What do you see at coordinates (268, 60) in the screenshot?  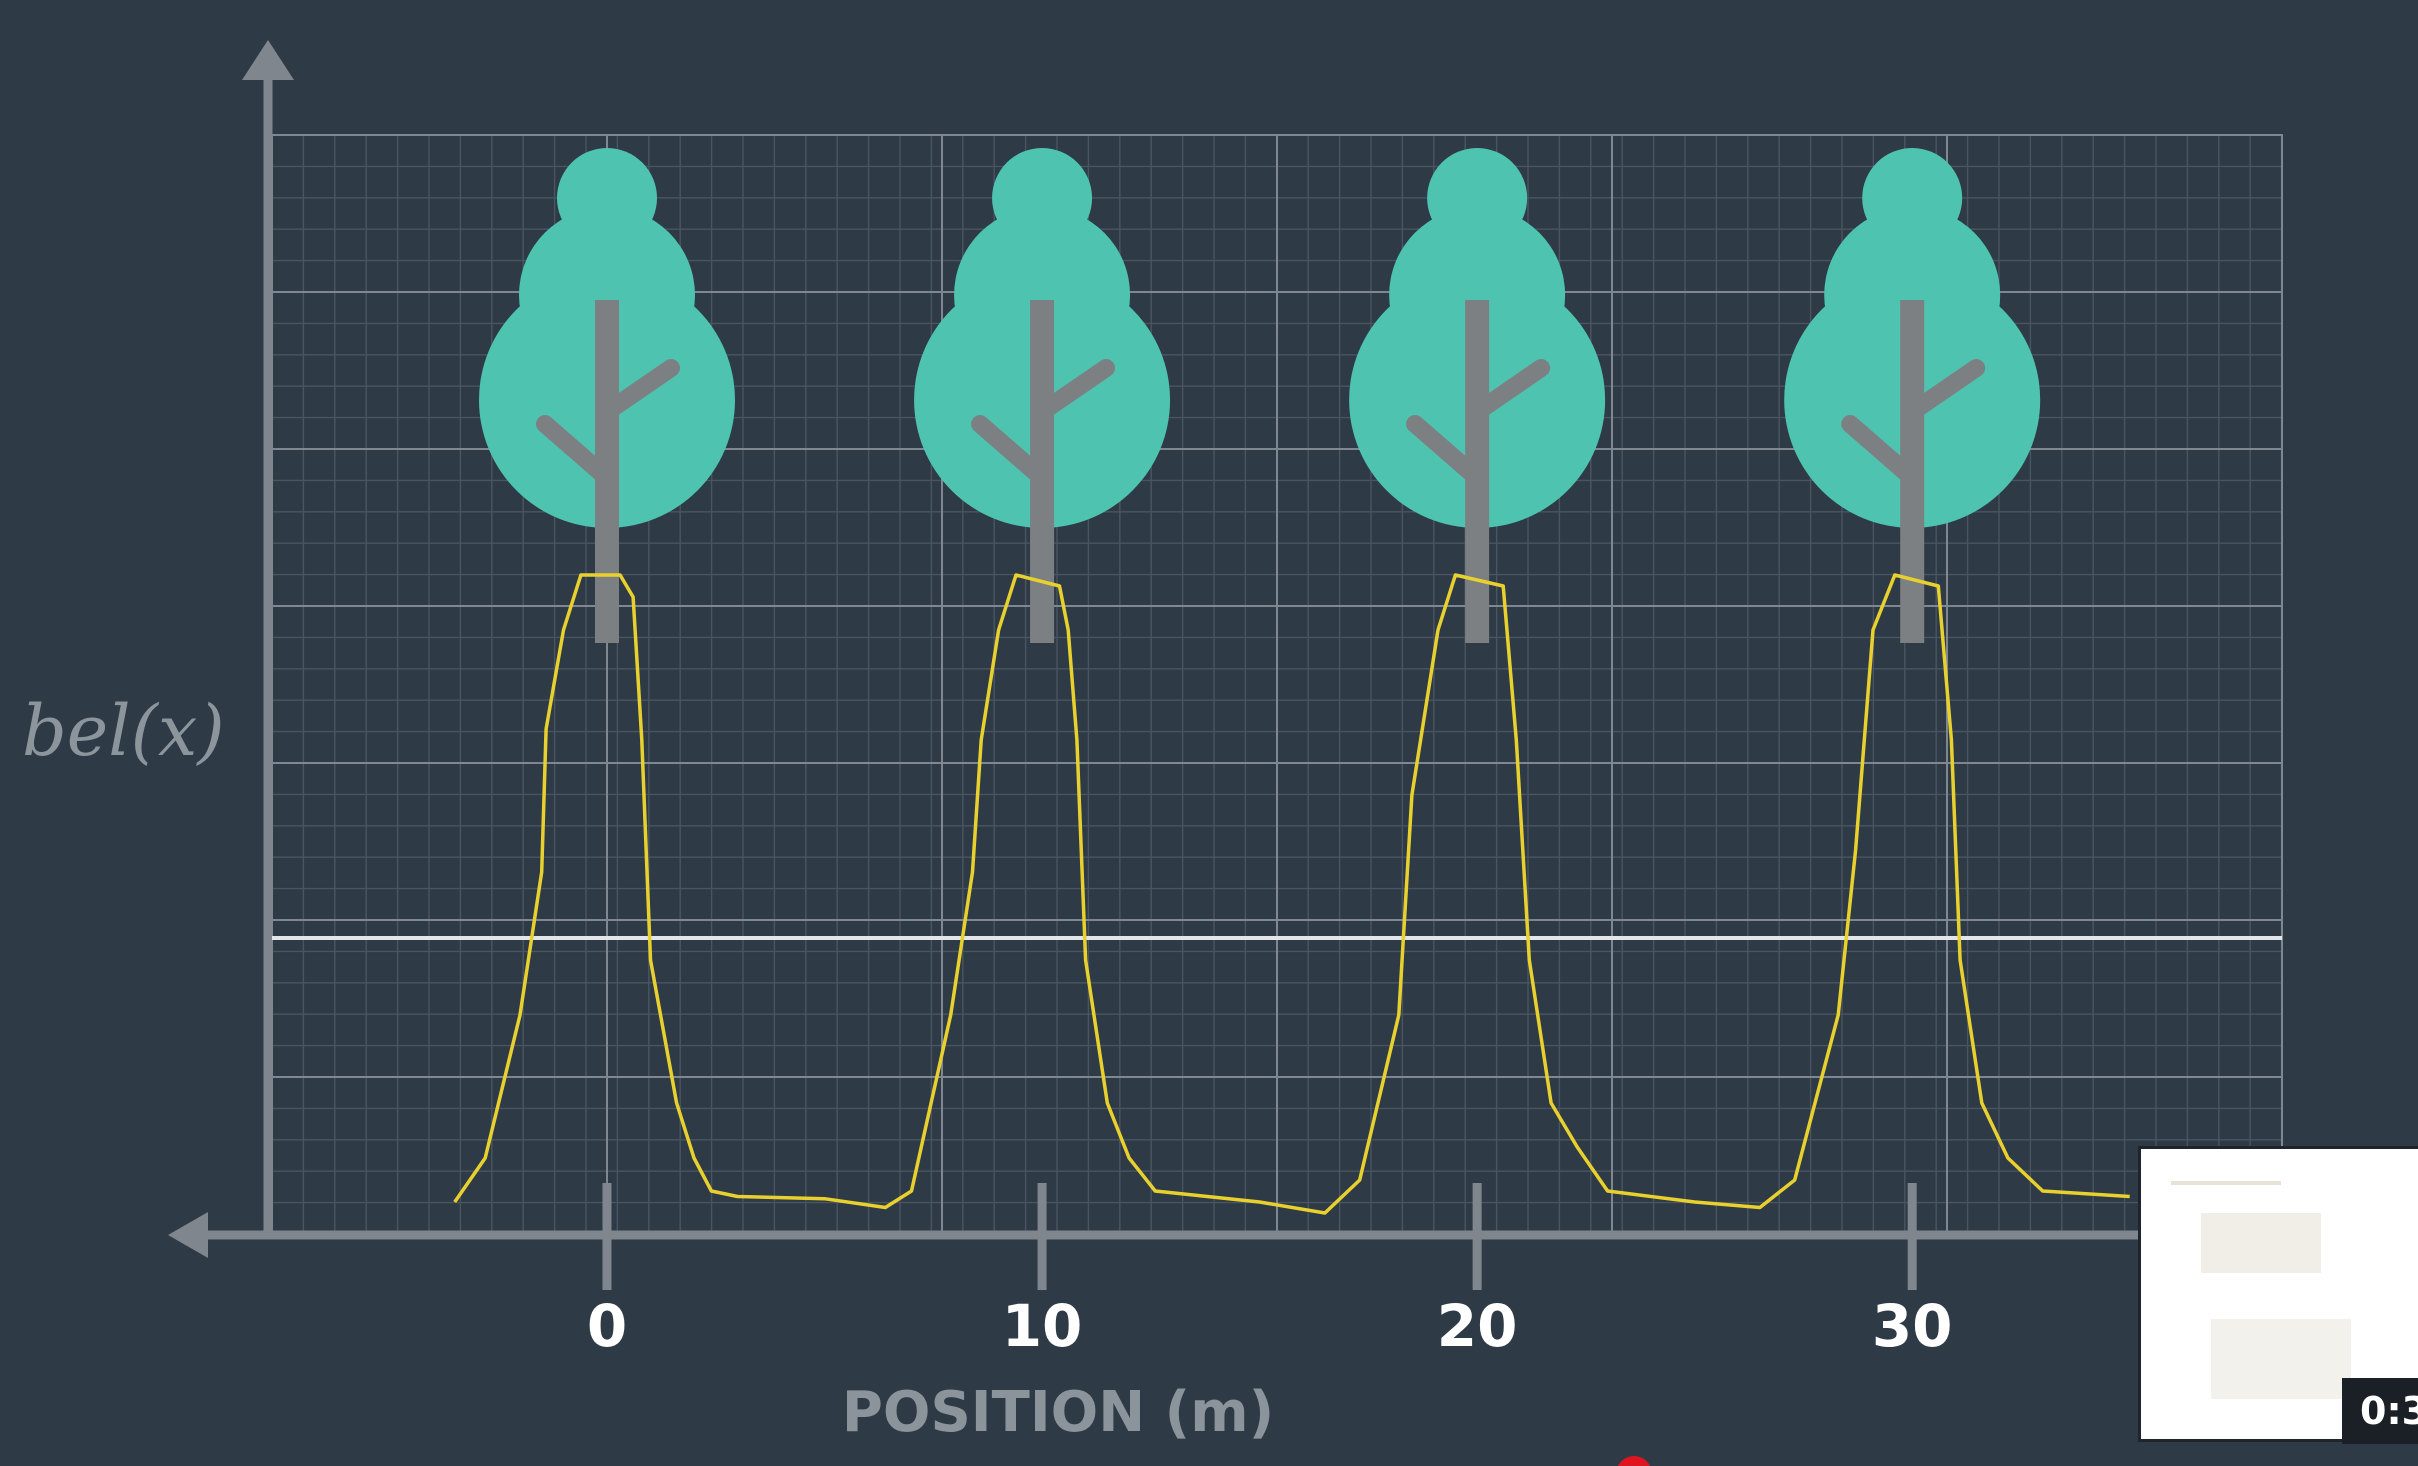 I see `y-axis-arrow-icon` at bounding box center [268, 60].